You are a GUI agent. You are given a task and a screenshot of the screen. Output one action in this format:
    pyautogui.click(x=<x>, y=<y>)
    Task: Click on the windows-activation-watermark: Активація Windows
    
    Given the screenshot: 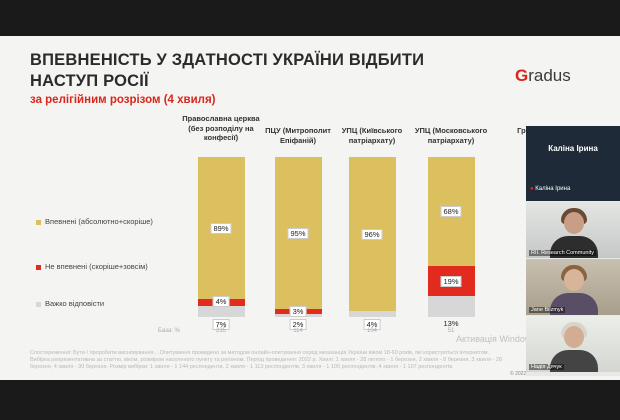 What is the action you would take?
    pyautogui.click(x=496, y=339)
    